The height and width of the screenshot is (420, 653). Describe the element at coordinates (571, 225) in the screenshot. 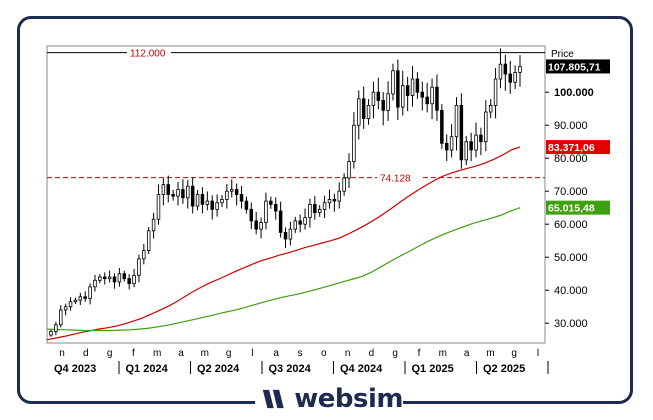

I see `y-tick-label: 60.000` at that location.